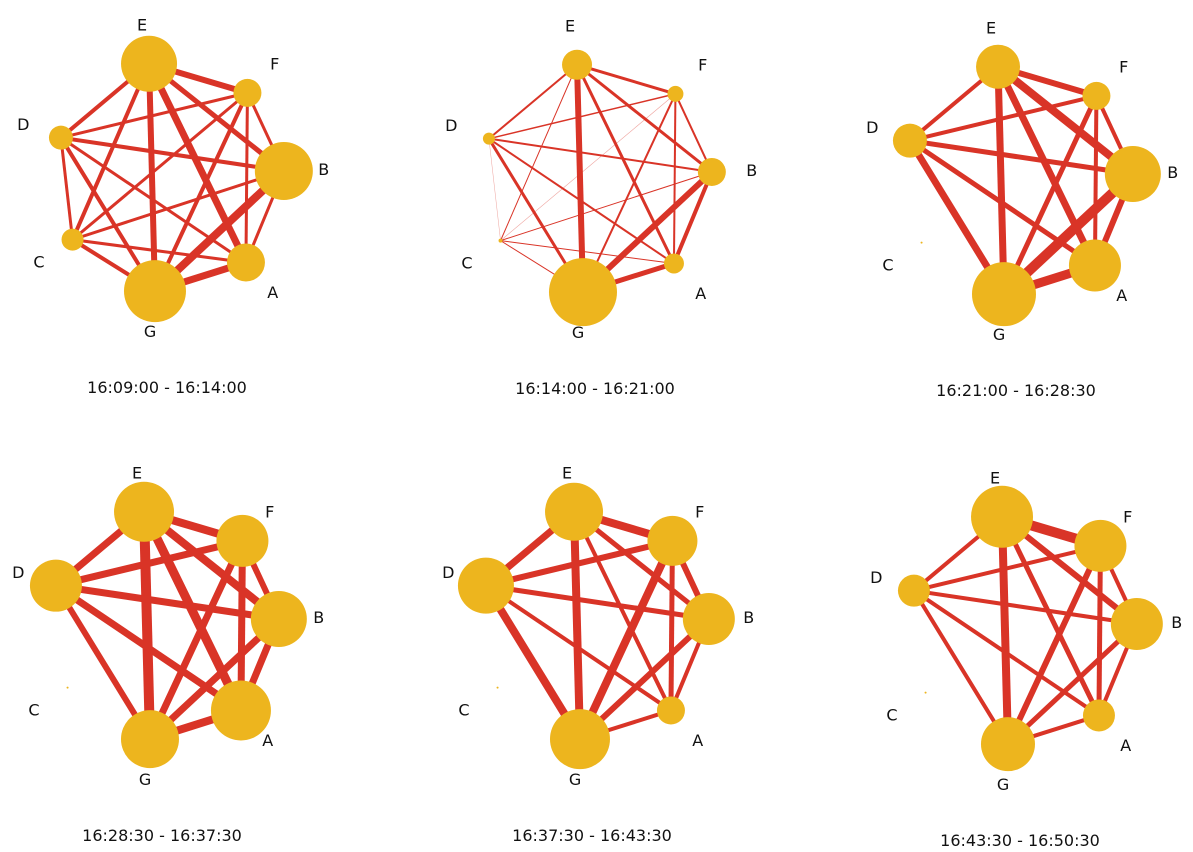 The width and height of the screenshot is (1193, 852). Describe the element at coordinates (167, 387) in the screenshot. I see `panel-caption: 16:09:00 - 16:14:00` at that location.